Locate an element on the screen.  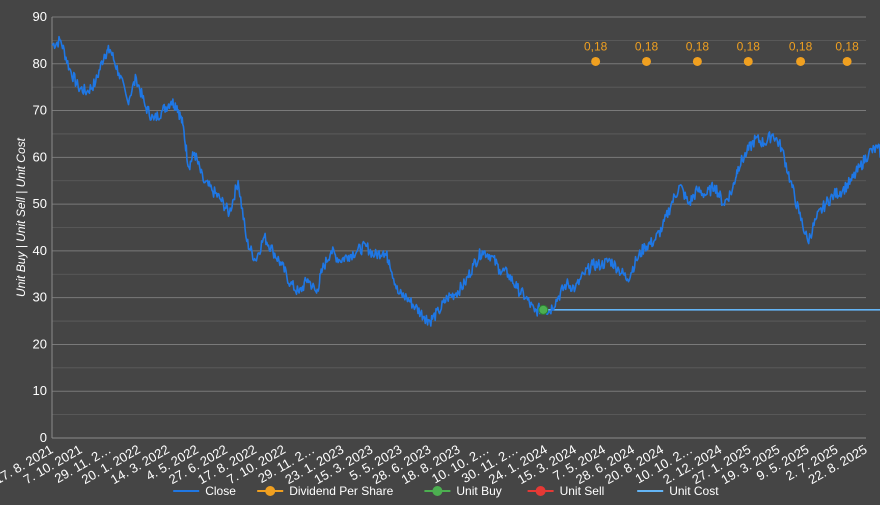
y-tick-label: 70 is located at coordinates (40, 110).